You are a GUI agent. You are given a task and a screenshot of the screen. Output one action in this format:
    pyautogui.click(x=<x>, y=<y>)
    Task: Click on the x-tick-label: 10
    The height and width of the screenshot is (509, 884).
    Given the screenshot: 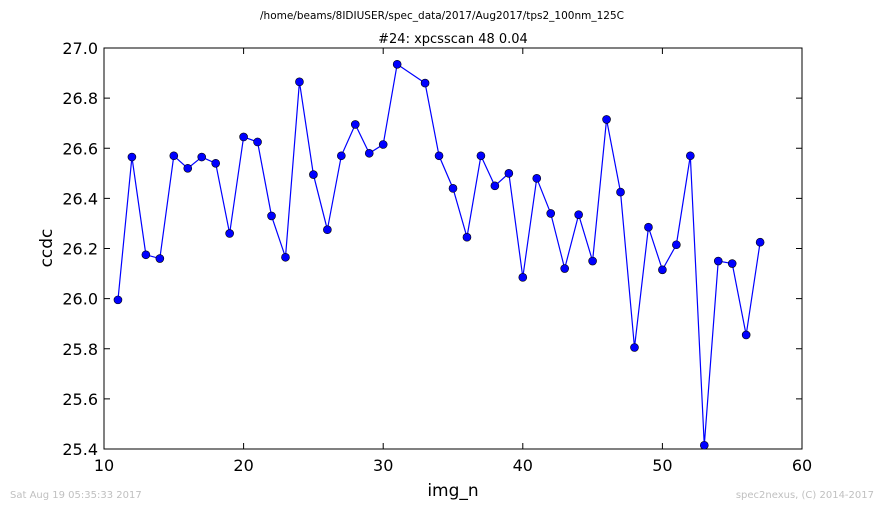 What is the action you would take?
    pyautogui.click(x=104, y=465)
    